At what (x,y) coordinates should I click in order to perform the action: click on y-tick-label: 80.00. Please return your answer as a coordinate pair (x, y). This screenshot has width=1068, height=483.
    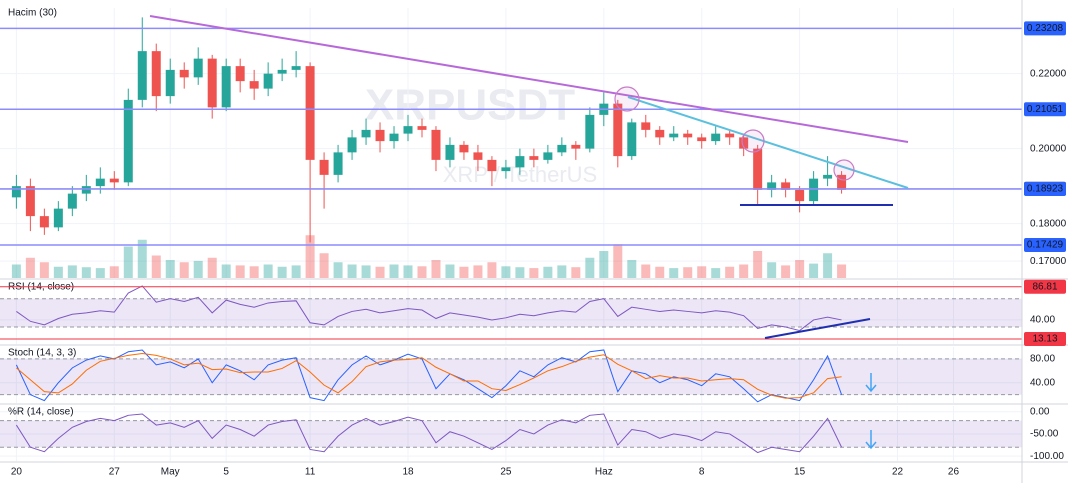
    Looking at the image, I should click on (1042, 359).